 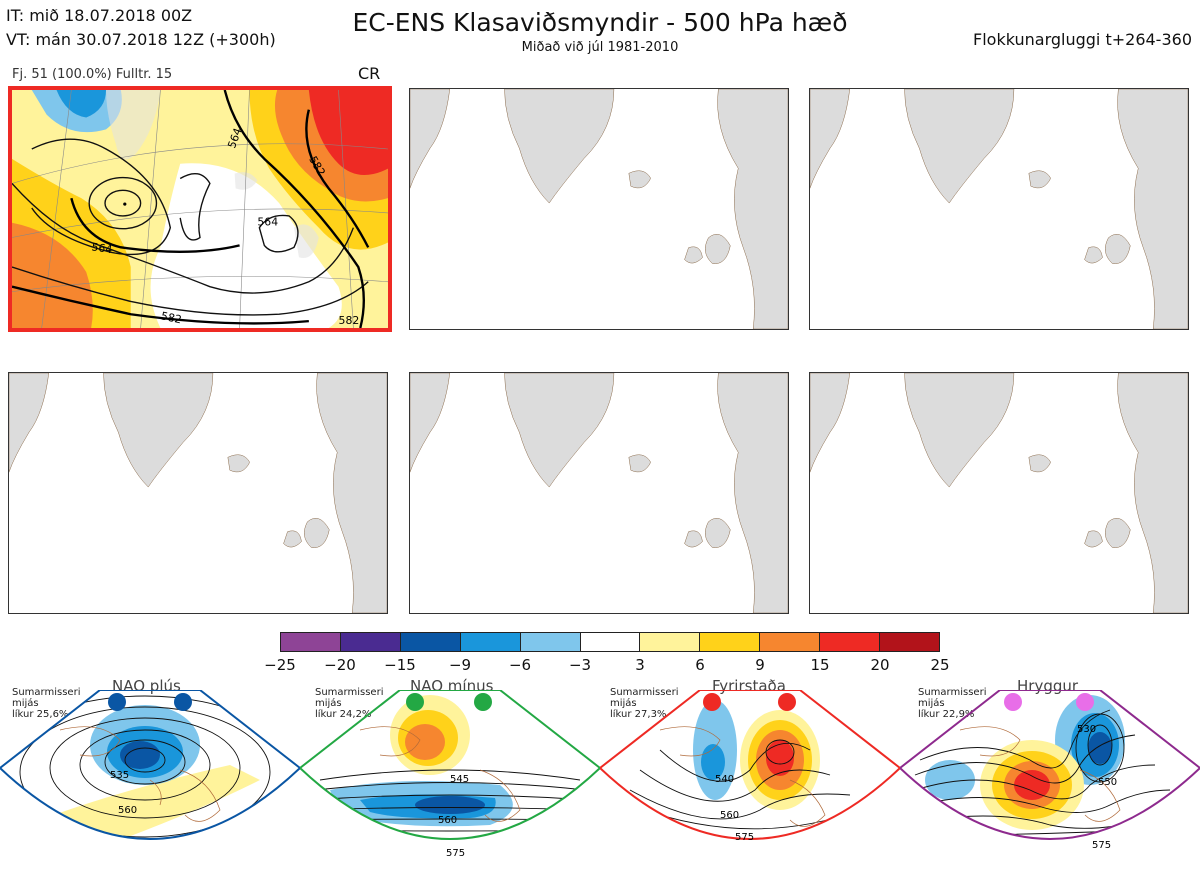 What do you see at coordinates (760, 665) in the screenshot?
I see `colorbar-tick: 9` at bounding box center [760, 665].